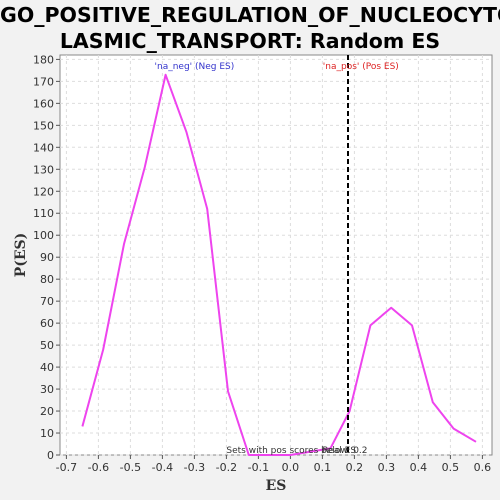  I want to click on y-tick-label: 70, so click(47, 301).